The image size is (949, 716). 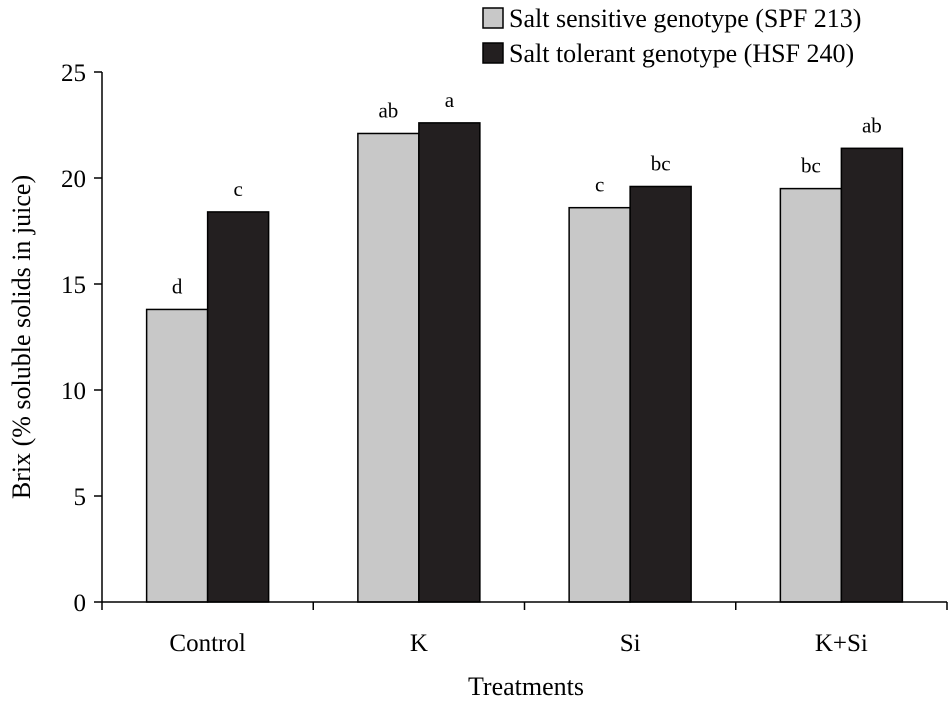 What do you see at coordinates (80, 603) in the screenshot?
I see `y-tick-label: 0` at bounding box center [80, 603].